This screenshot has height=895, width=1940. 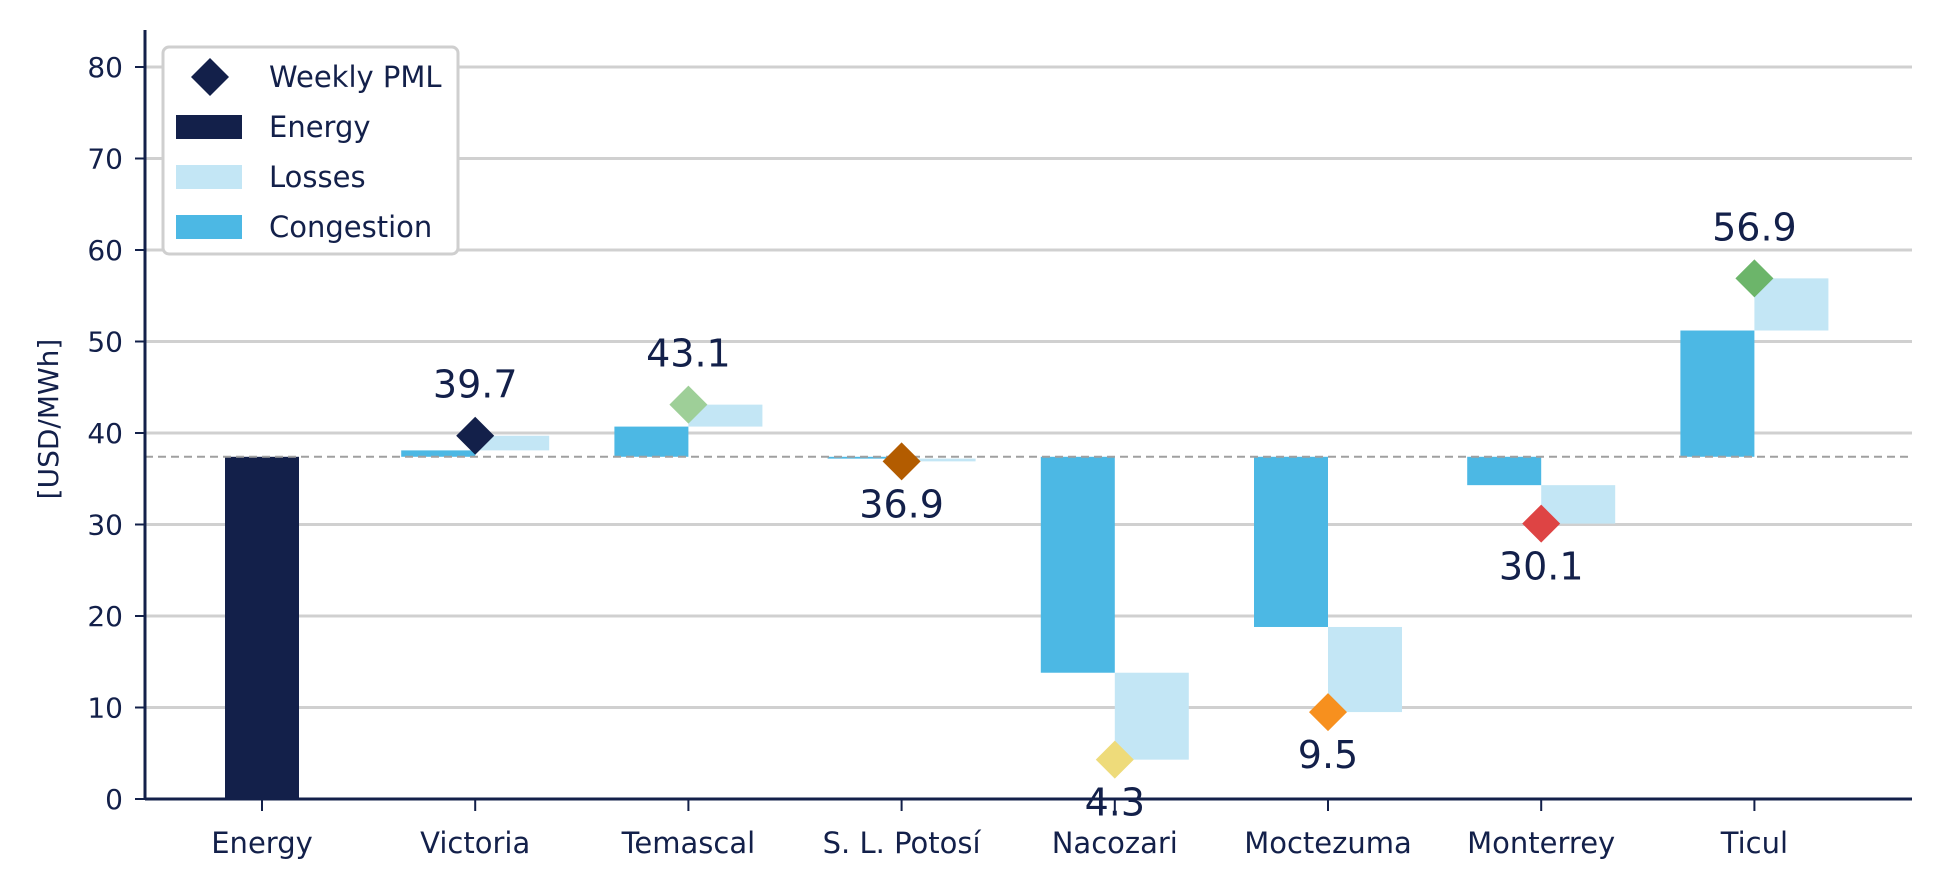 I want to click on x-tick-label: Temascal, so click(x=688, y=843).